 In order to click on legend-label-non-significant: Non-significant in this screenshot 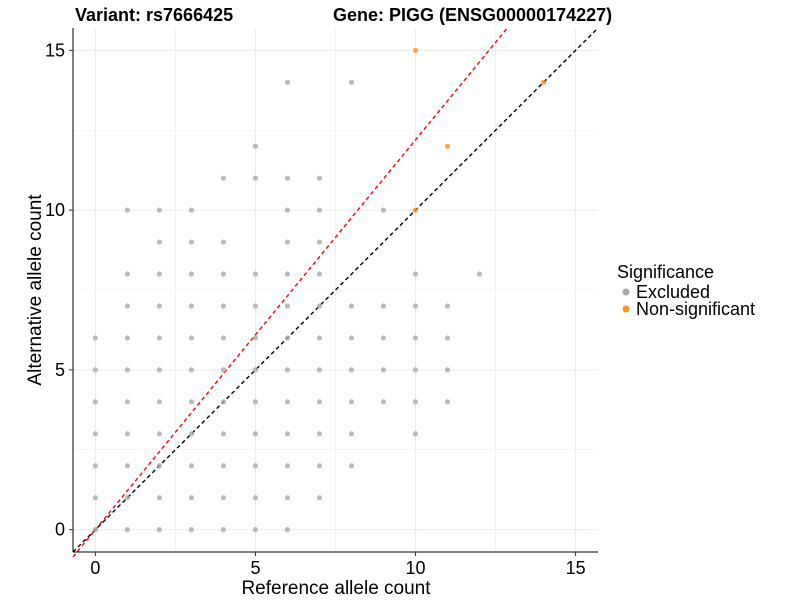, I will do `click(695, 309)`.